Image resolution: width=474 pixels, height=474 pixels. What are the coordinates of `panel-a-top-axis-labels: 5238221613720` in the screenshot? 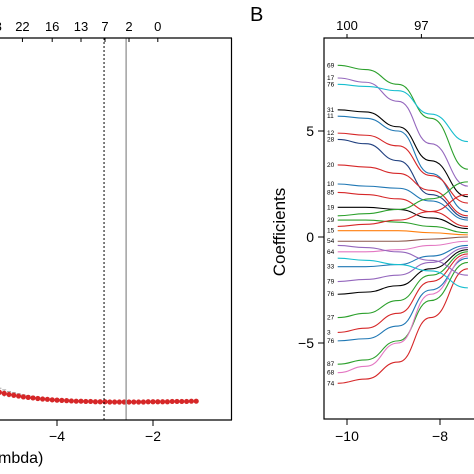 It's located at (80, 30).